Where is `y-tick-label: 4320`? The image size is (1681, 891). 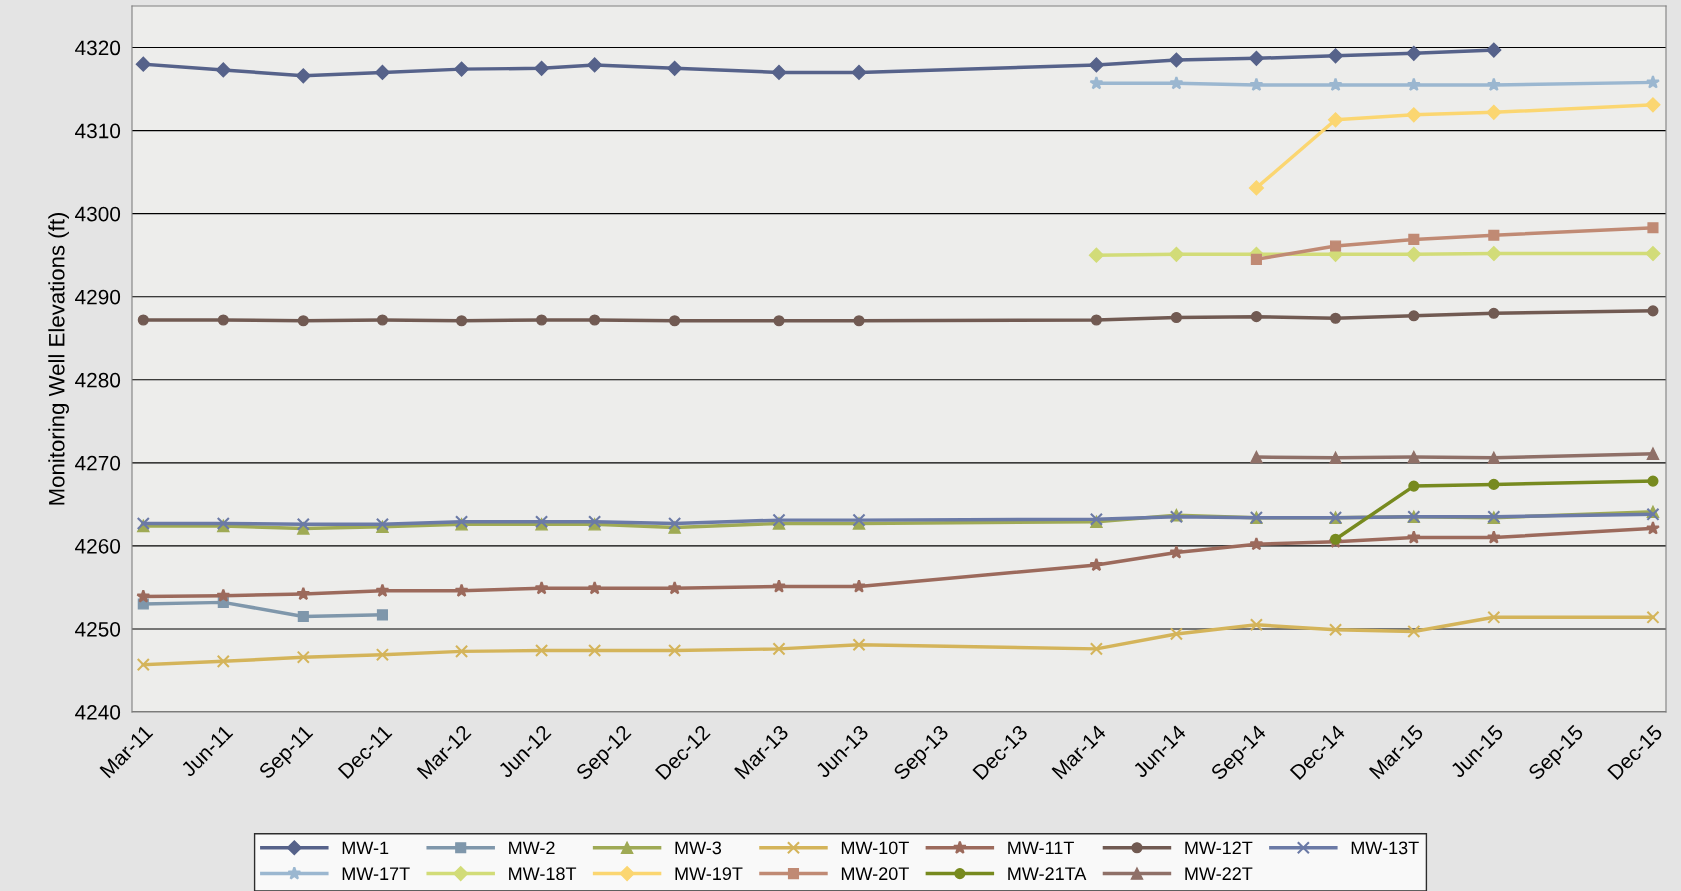
y-tick-label: 4320 is located at coordinates (98, 48).